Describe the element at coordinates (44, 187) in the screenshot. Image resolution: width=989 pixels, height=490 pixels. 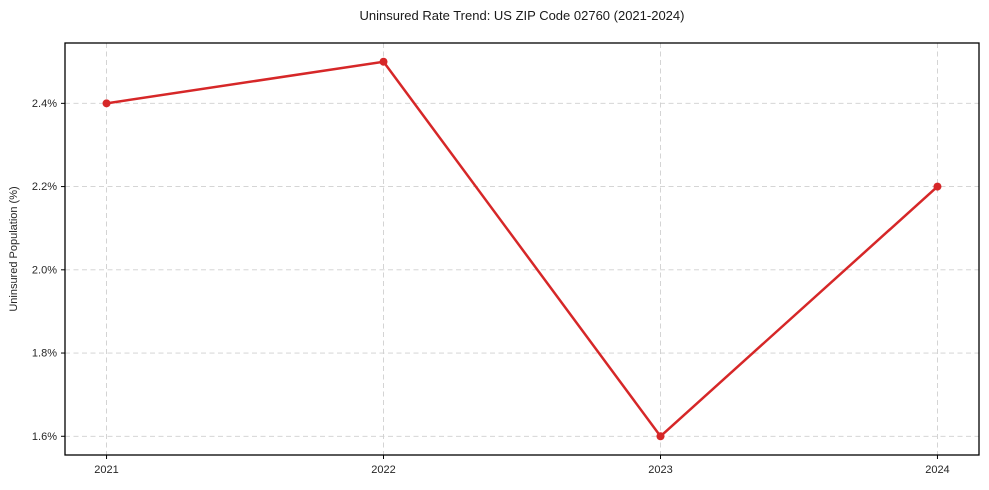
I see `y-tick-label: 2.2%` at that location.